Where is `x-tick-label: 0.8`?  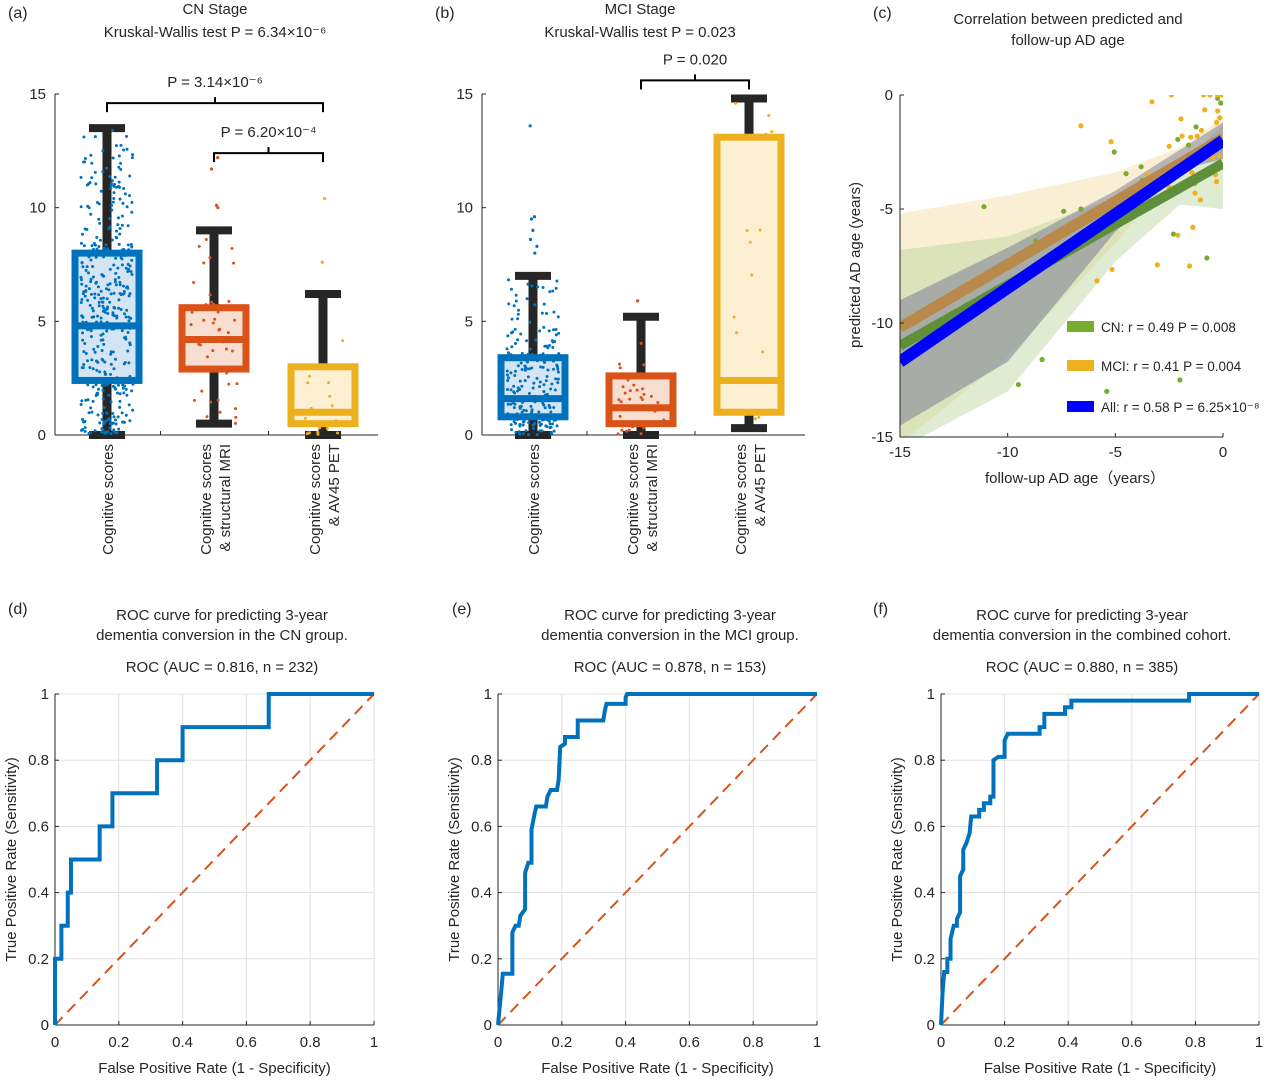 x-tick-label: 0.8 is located at coordinates (753, 1042).